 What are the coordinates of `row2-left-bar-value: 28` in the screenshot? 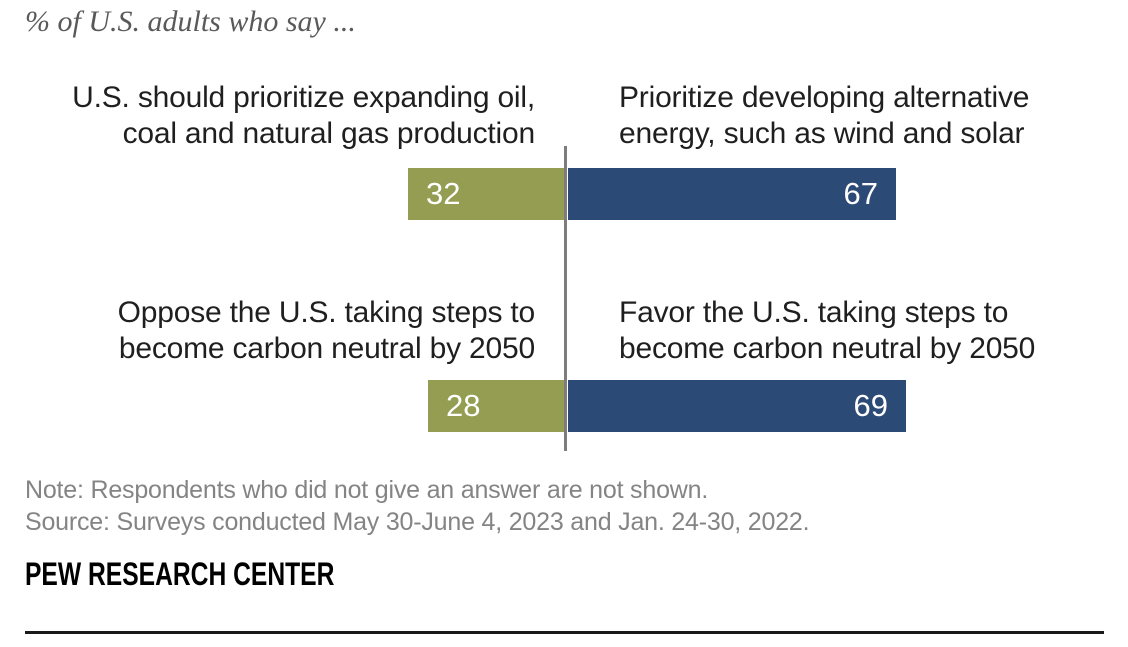 It's located at (463, 405).